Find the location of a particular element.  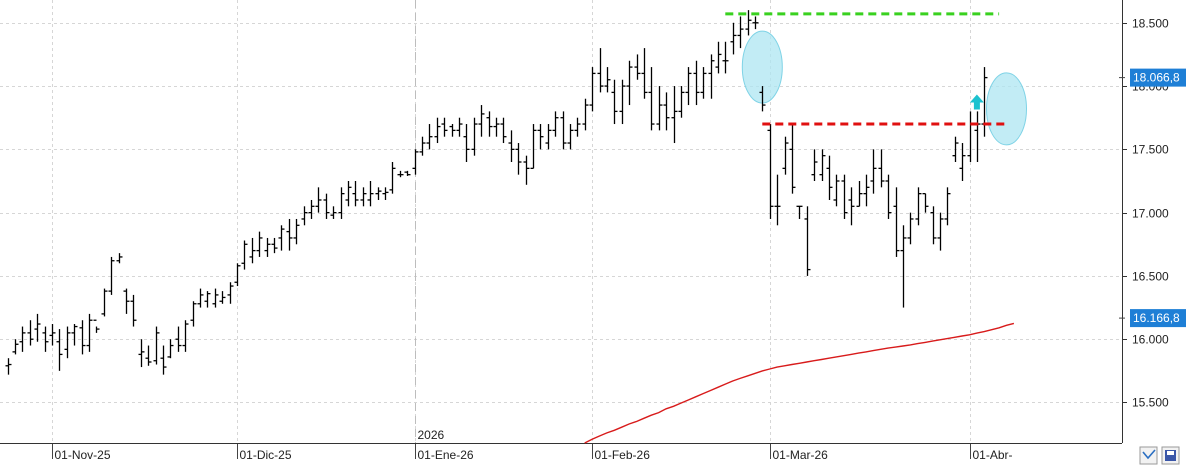

panel-toggle-icon is located at coordinates (1149, 454).